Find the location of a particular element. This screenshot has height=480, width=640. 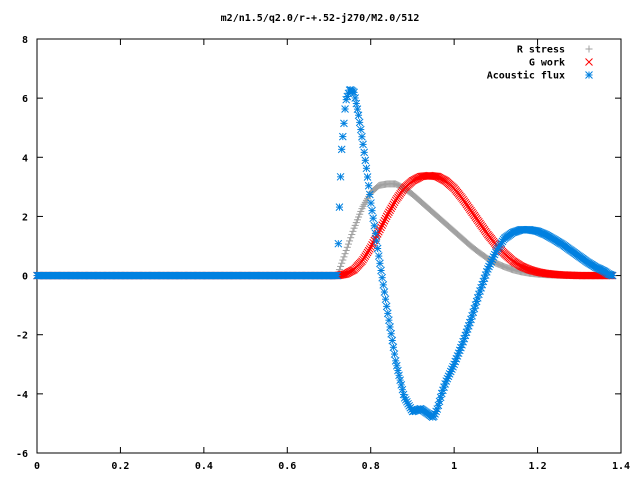

y-tick-label: 6 is located at coordinates (25, 99).